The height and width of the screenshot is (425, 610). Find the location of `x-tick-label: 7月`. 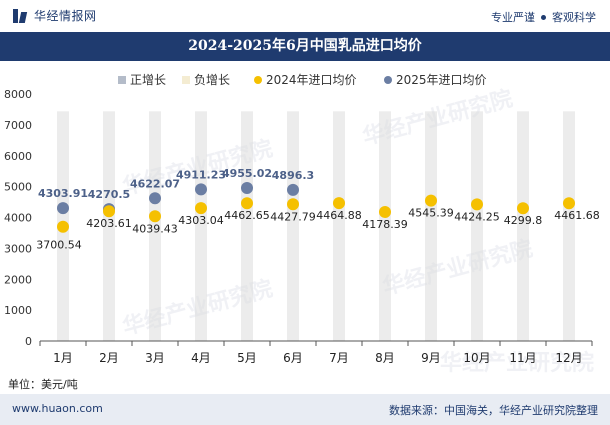

x-tick-label: 7月 is located at coordinates (339, 358).